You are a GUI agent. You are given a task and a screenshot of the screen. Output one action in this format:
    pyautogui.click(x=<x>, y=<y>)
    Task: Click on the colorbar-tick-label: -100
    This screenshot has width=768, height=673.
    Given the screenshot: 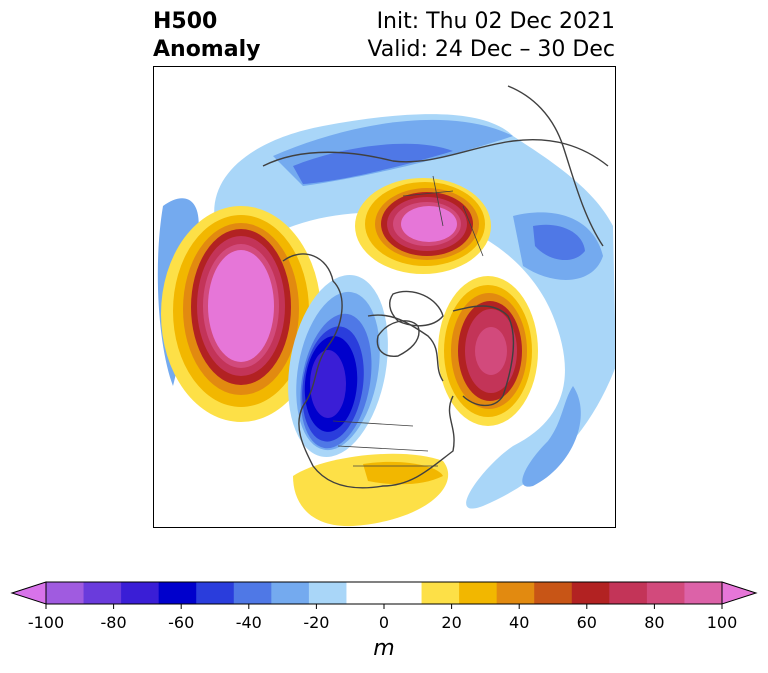 What is the action you would take?
    pyautogui.click(x=46, y=622)
    